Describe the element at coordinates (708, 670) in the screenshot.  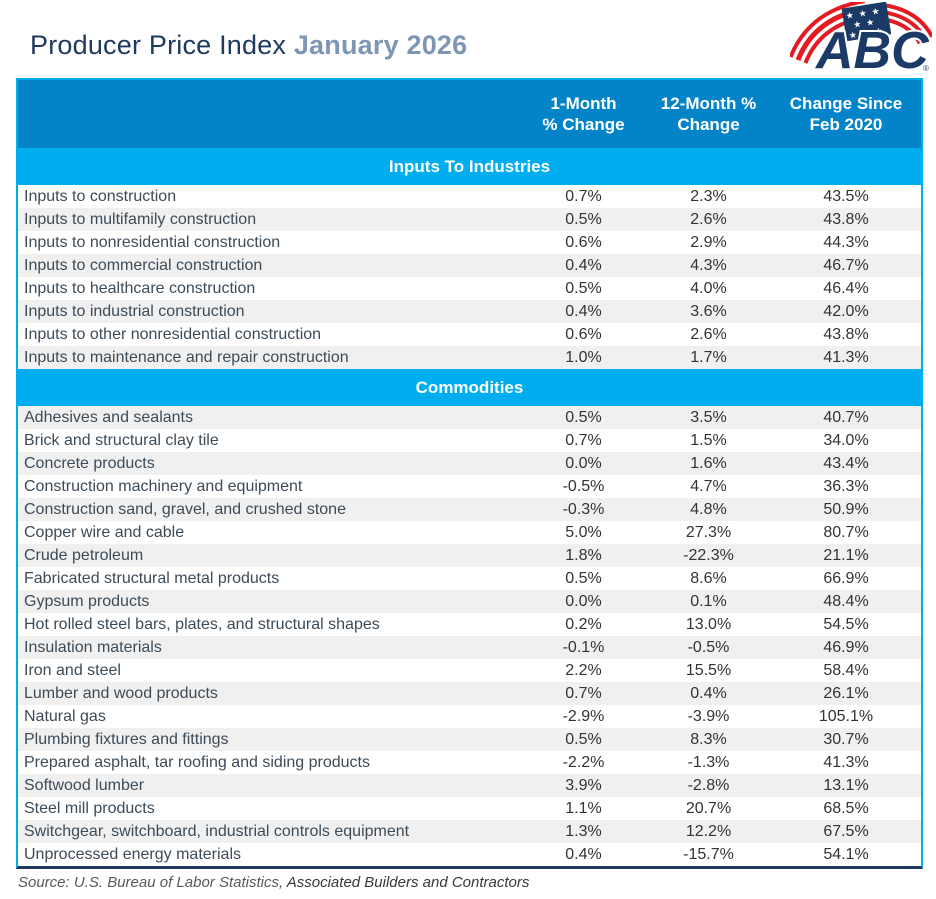
I see `row-value: 15.5%` at that location.